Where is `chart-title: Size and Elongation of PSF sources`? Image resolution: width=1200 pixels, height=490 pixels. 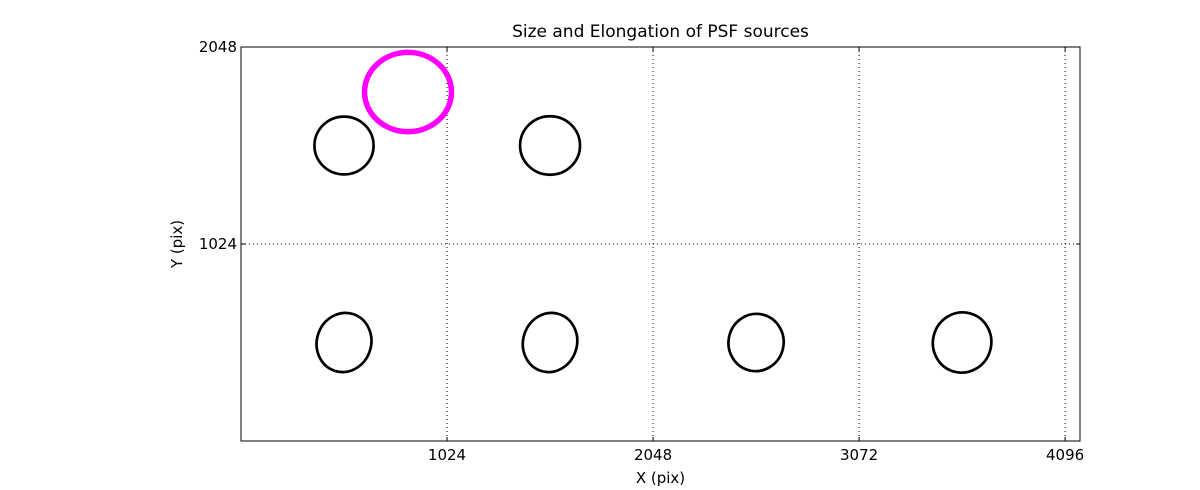 chart-title: Size and Elongation of PSF sources is located at coordinates (660, 32).